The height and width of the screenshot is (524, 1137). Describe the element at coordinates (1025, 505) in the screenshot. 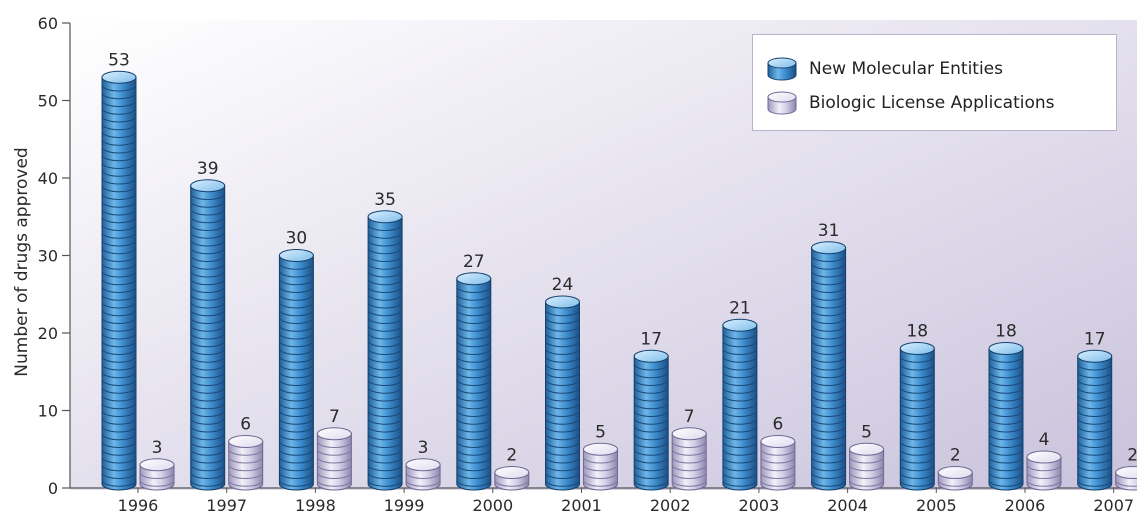

I see `x-tick-label: 2006` at that location.